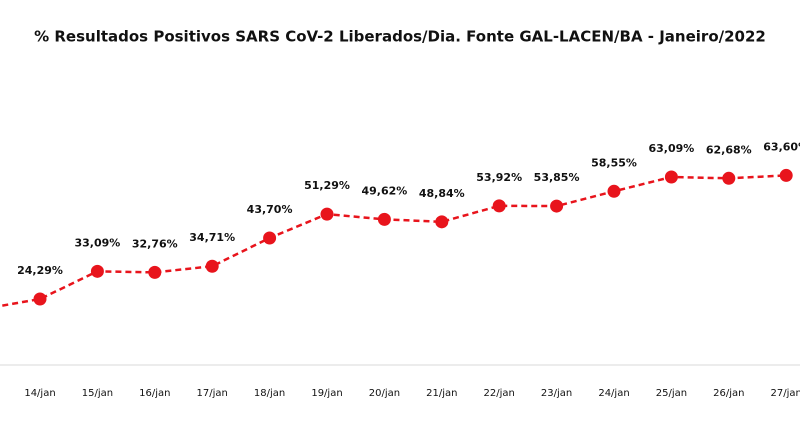 The width and height of the screenshot is (800, 445). Describe the element at coordinates (442, 193) in the screenshot. I see `data-label: 48,84%` at that location.